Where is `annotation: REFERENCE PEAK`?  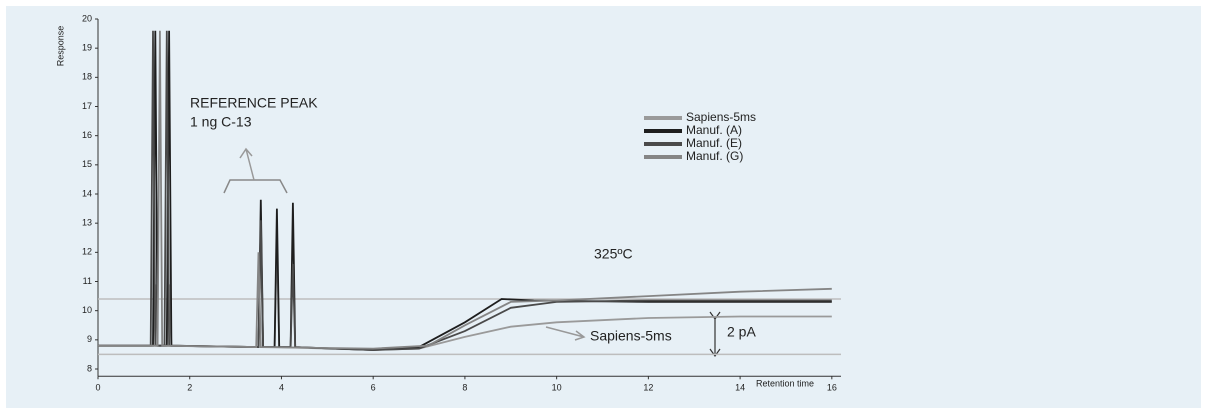
annotation: REFERENCE PEAK is located at coordinates (254, 103).